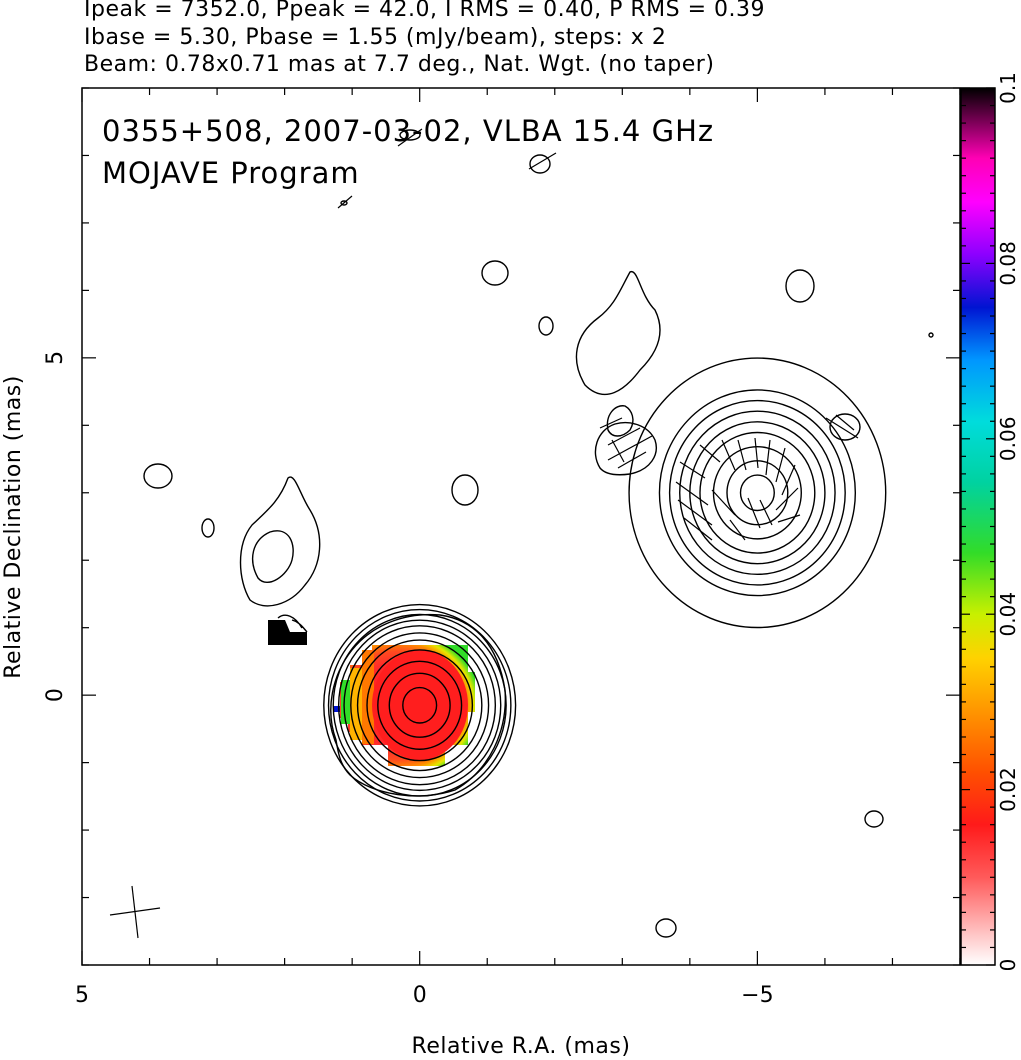 The image size is (1021, 1060). I want to click on colorbar-ticks, so click(978, 526).